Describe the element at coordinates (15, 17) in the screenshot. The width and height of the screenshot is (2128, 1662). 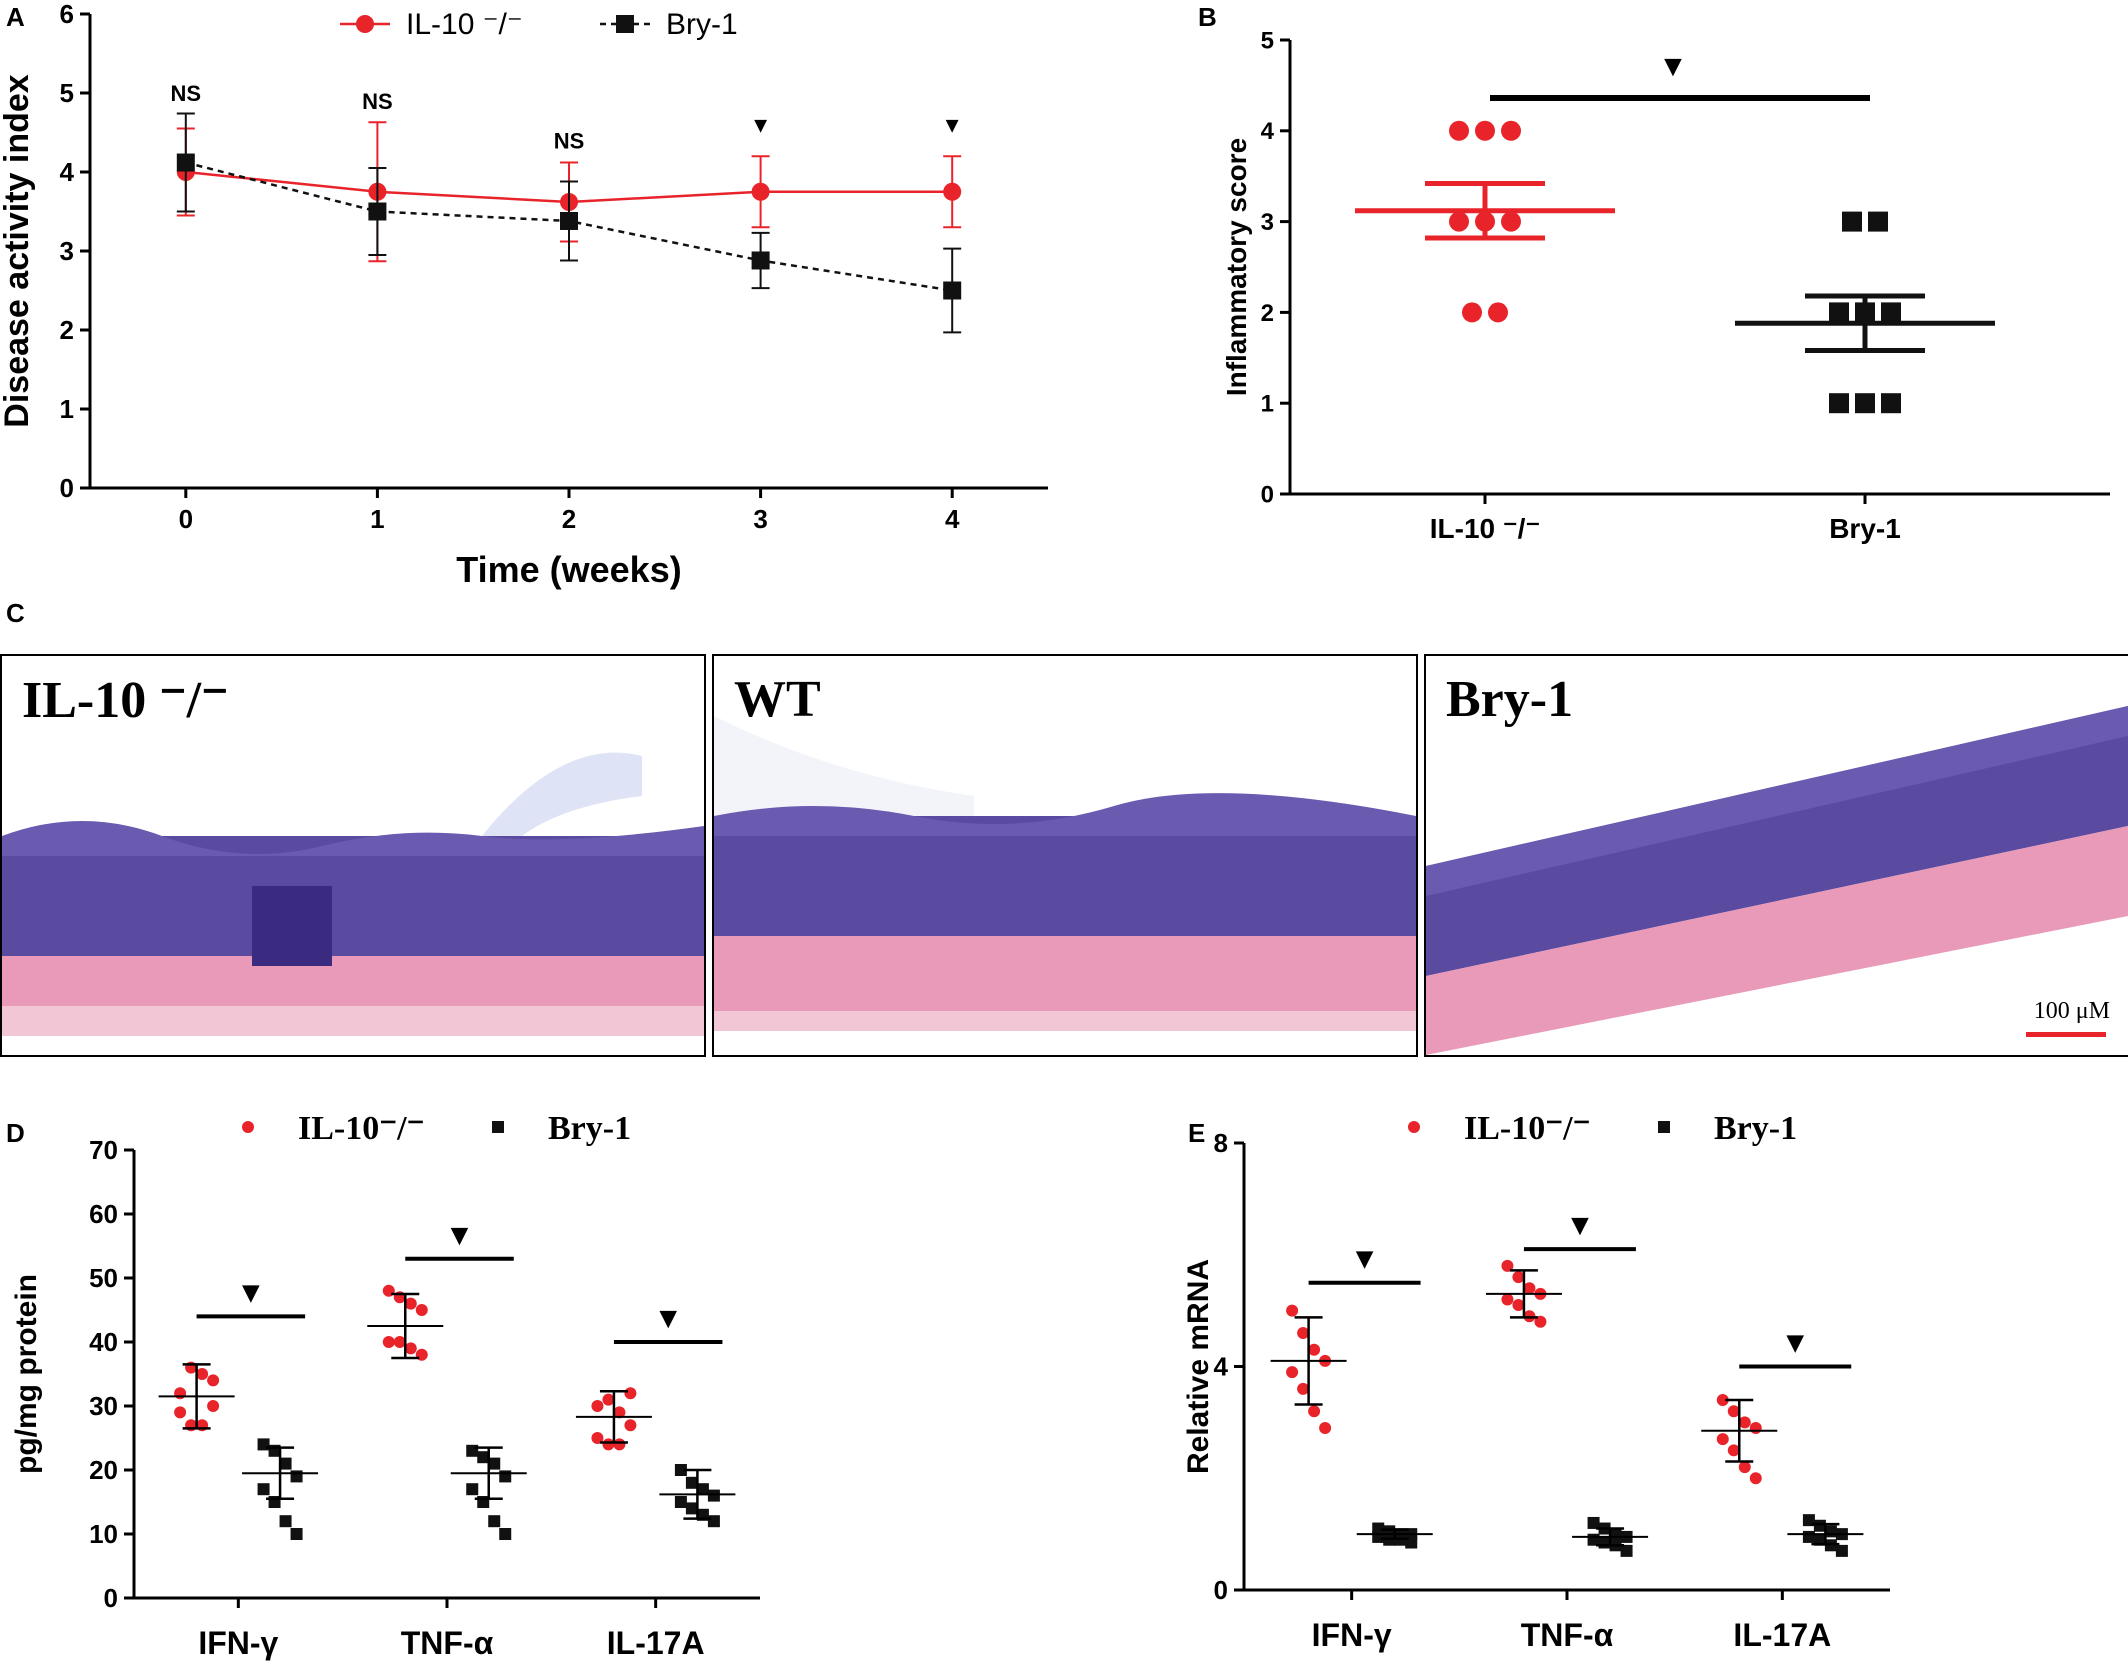
I see `panel-label-a: A` at that location.